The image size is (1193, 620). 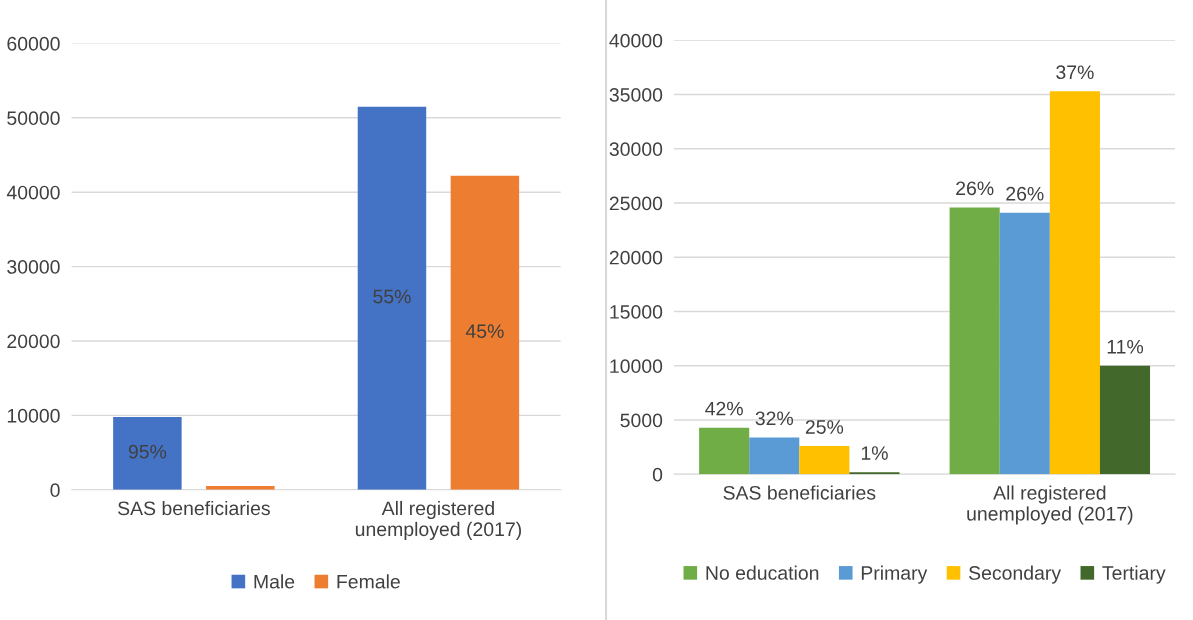 I want to click on annotation: 42%, so click(x=724, y=408).